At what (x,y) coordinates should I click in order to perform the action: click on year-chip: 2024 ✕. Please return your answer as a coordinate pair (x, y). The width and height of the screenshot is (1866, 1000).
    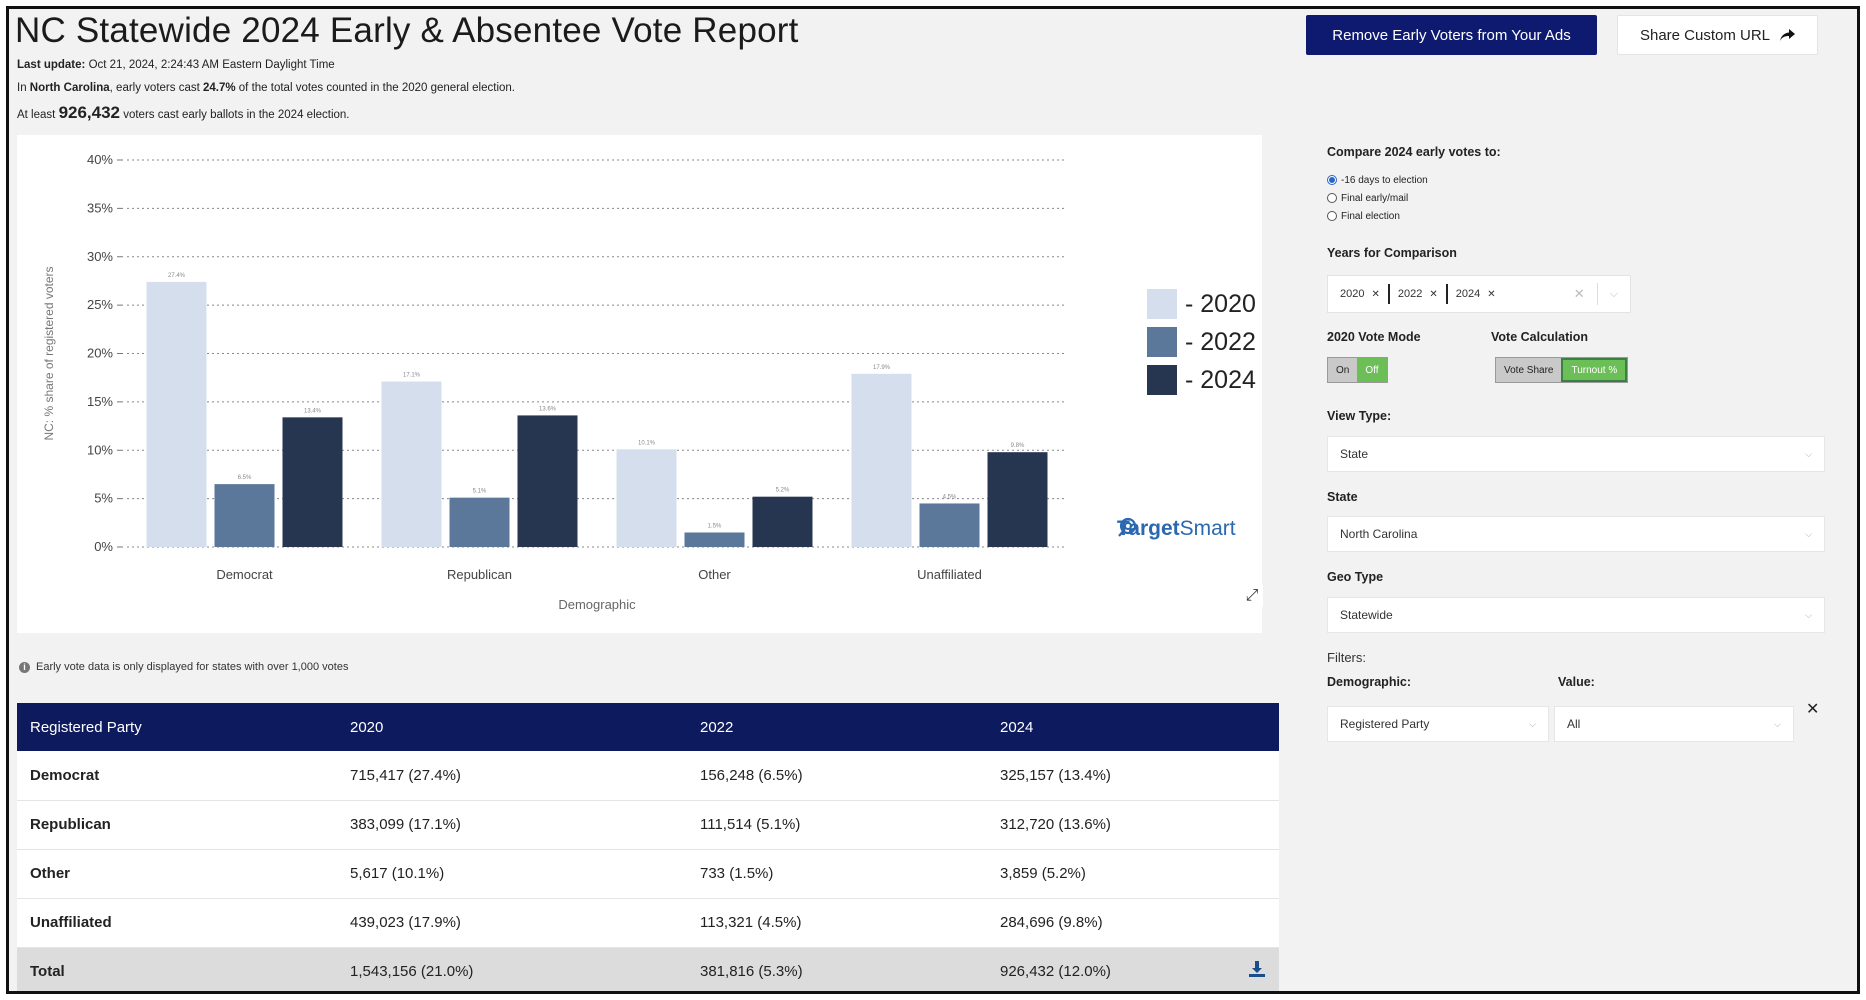
    Looking at the image, I should click on (1478, 294).